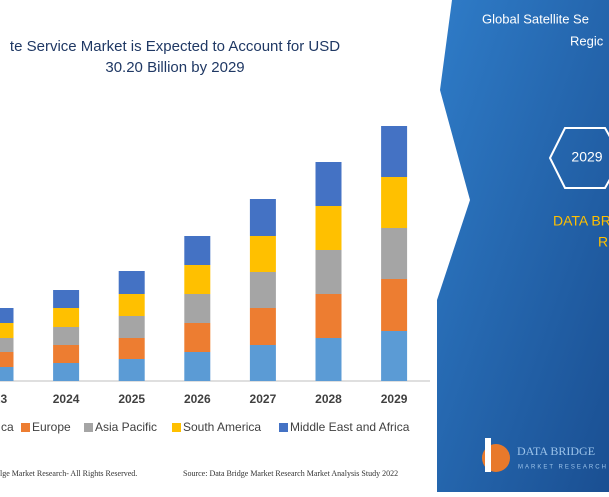 This screenshot has height=497, width=609. I want to click on x-tick-label: 2026, so click(197, 399).